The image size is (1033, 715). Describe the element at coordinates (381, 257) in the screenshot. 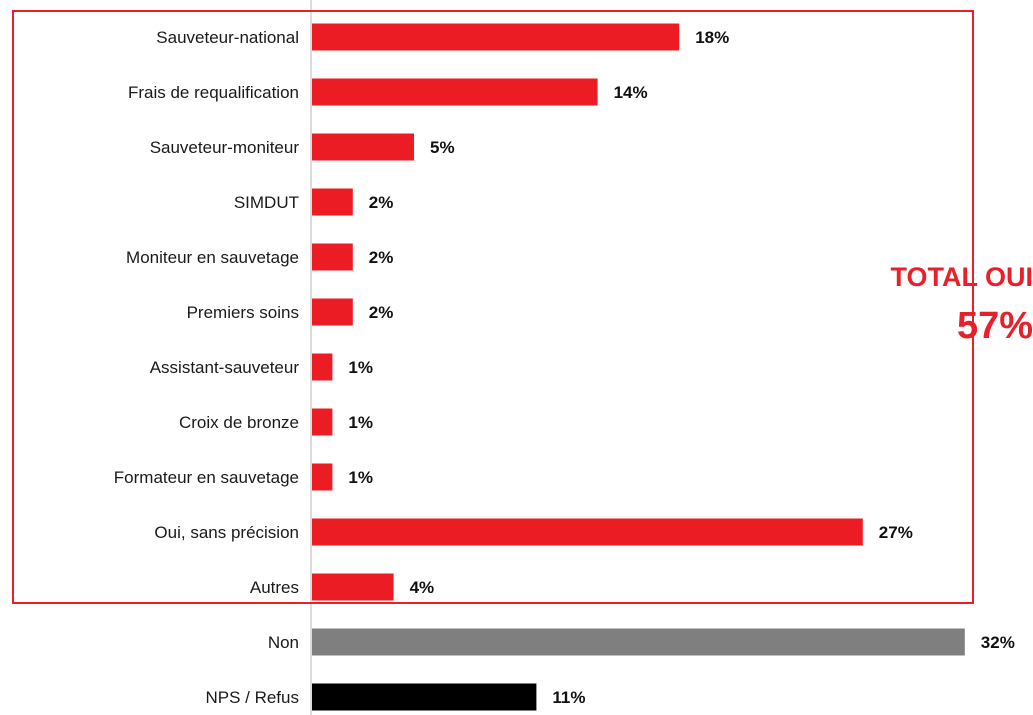

I see `value-label-moniteur-en-sauvetage: 2%` at that location.